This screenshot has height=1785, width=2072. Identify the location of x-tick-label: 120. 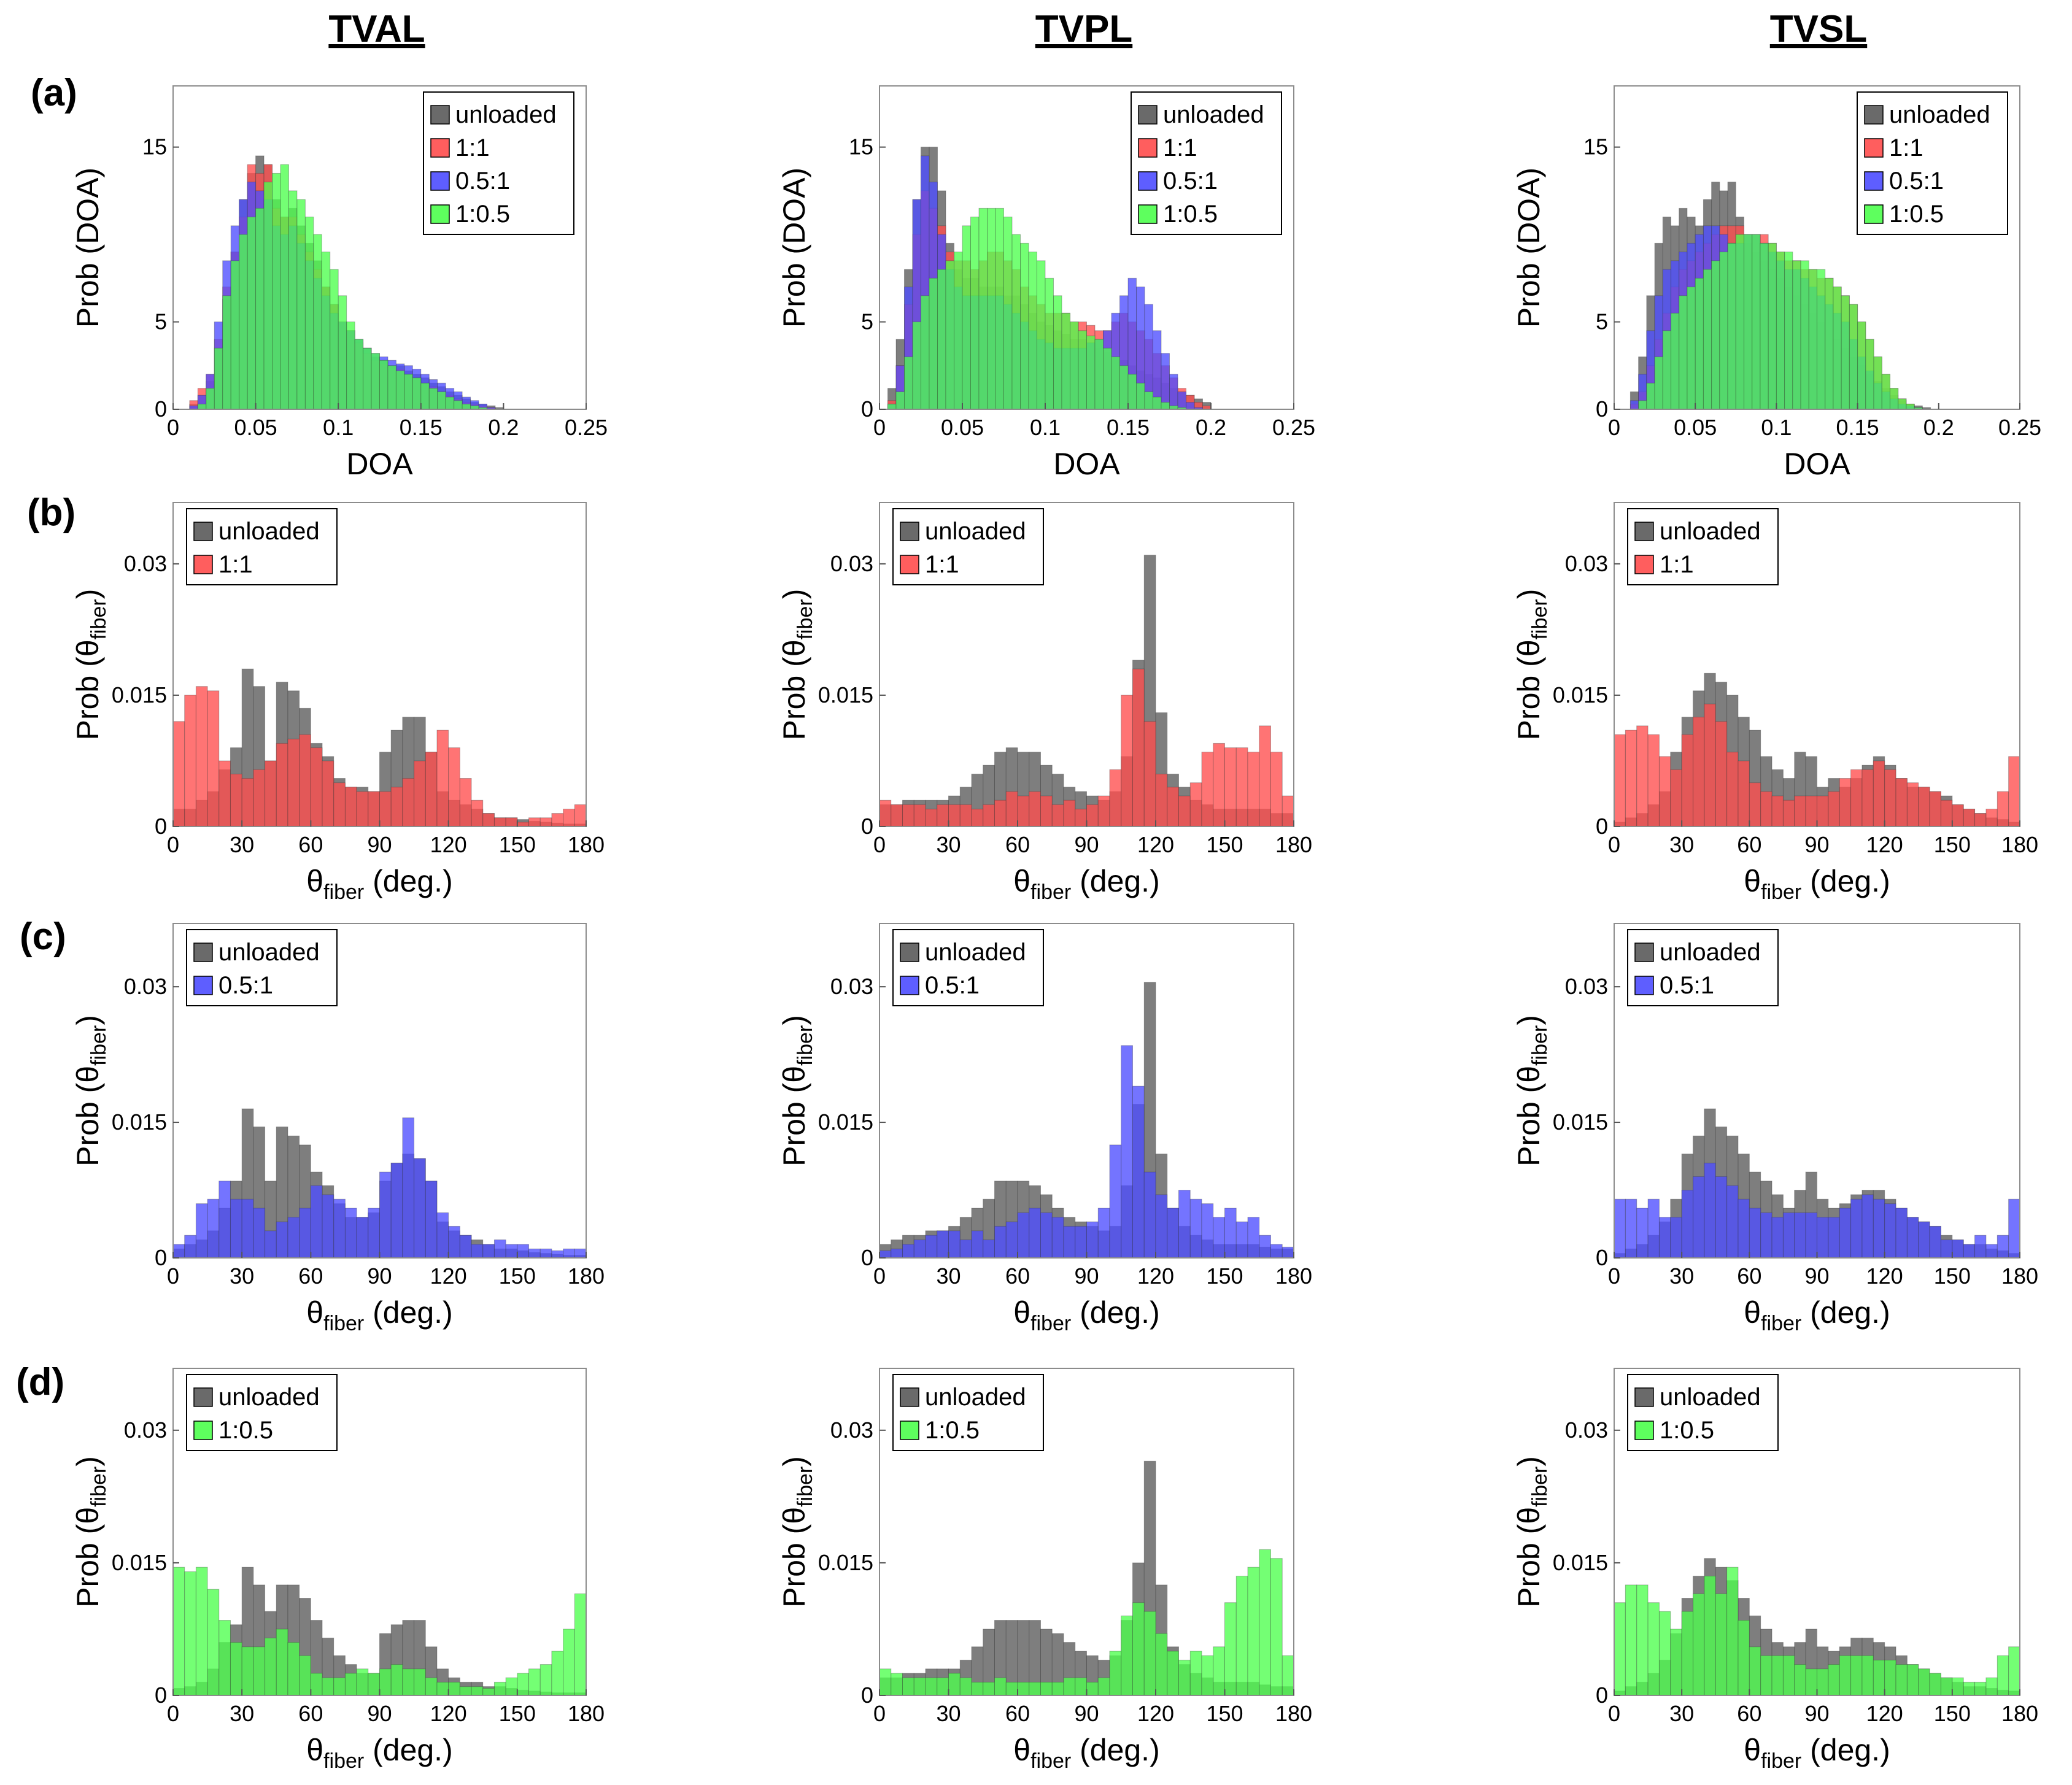
(448, 844).